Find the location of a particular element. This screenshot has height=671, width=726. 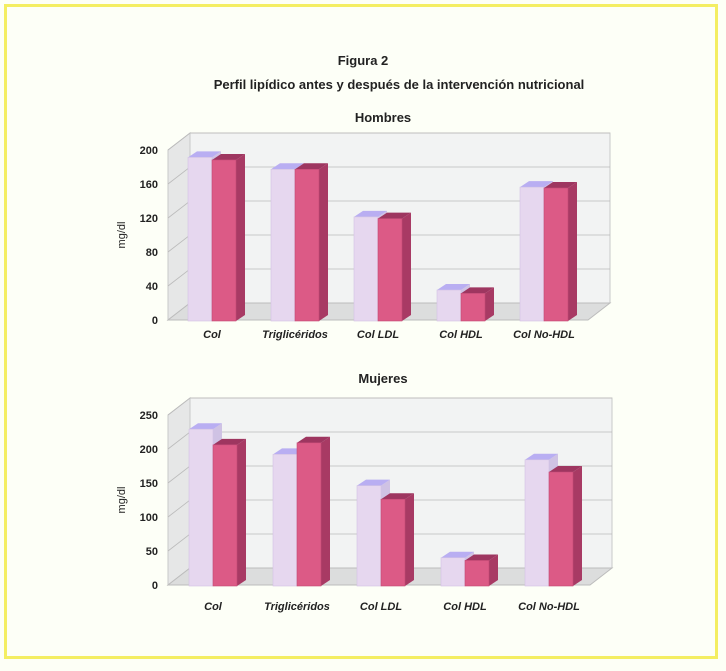

chart-title: Hombres is located at coordinates (383, 117).